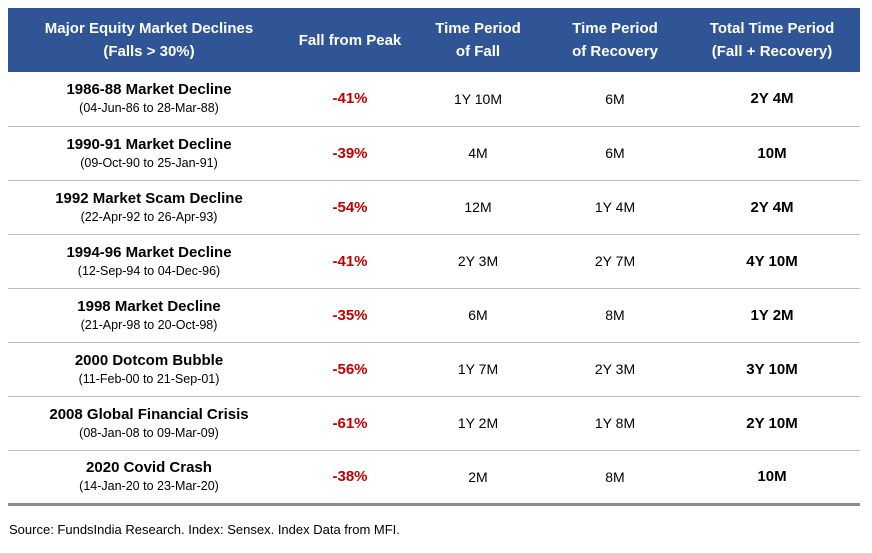  Describe the element at coordinates (149, 198) in the screenshot. I see `event-name: 1992 Market Scam Decline` at that location.